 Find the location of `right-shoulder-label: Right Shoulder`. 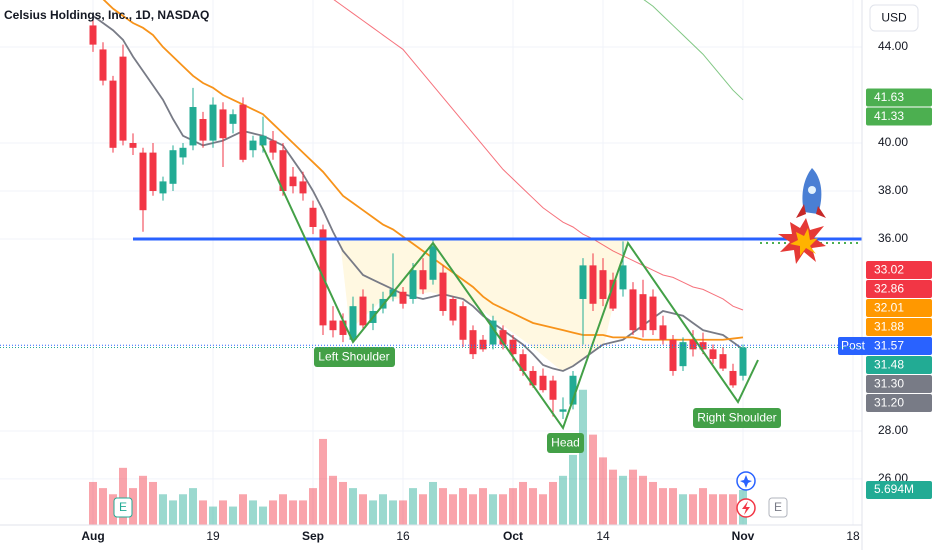

right-shoulder-label: Right Shoulder is located at coordinates (737, 418).